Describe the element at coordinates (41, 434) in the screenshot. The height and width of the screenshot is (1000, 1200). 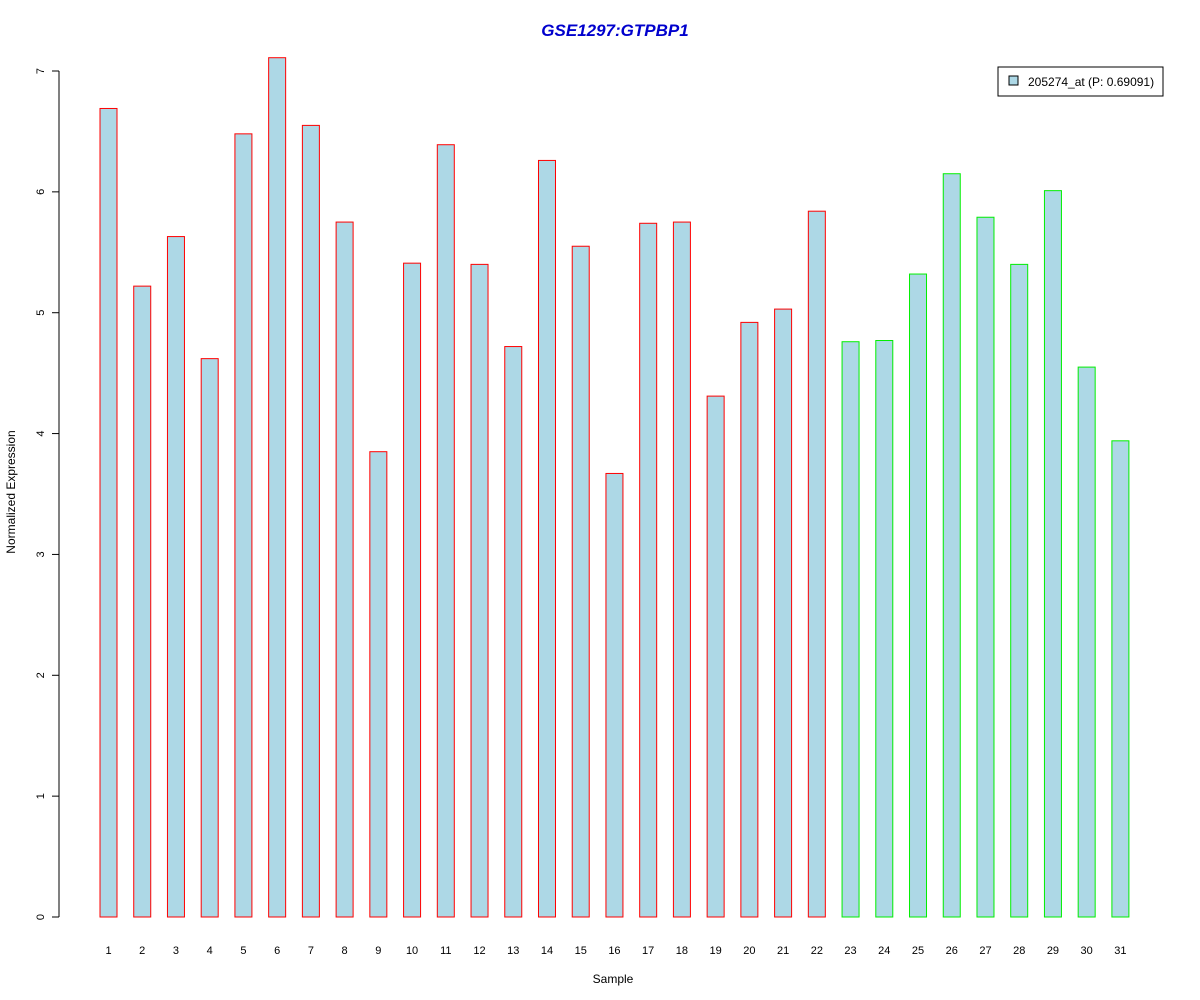
I see `y-tick-label: 4` at that location.